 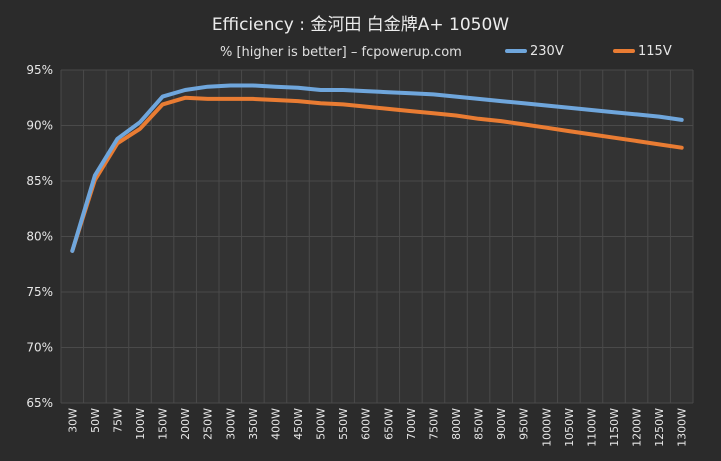 I want to click on x-tick-label: 900W, so click(x=501, y=424).